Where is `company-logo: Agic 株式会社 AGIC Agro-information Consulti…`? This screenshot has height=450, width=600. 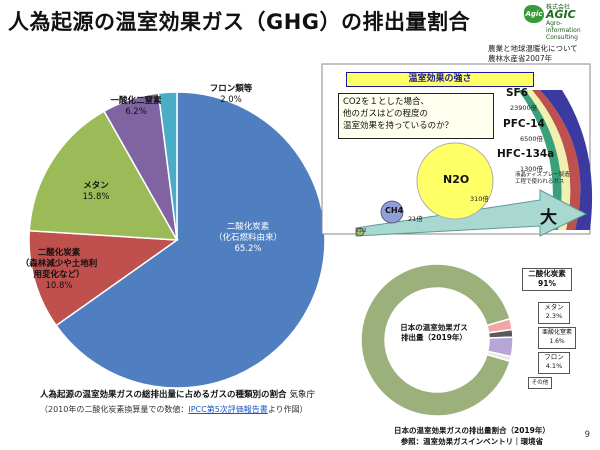 company-logo: Agic 株式会社 AGIC Agro-information Consulti… is located at coordinates (558, 22).